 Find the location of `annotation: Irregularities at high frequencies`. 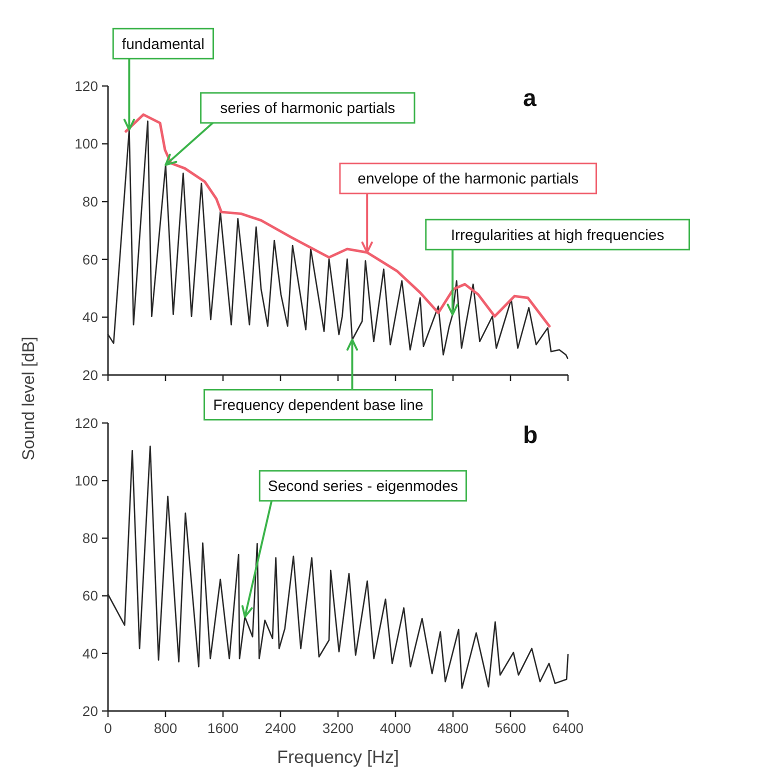

annotation: Irregularities at high frequencies is located at coordinates (557, 235).